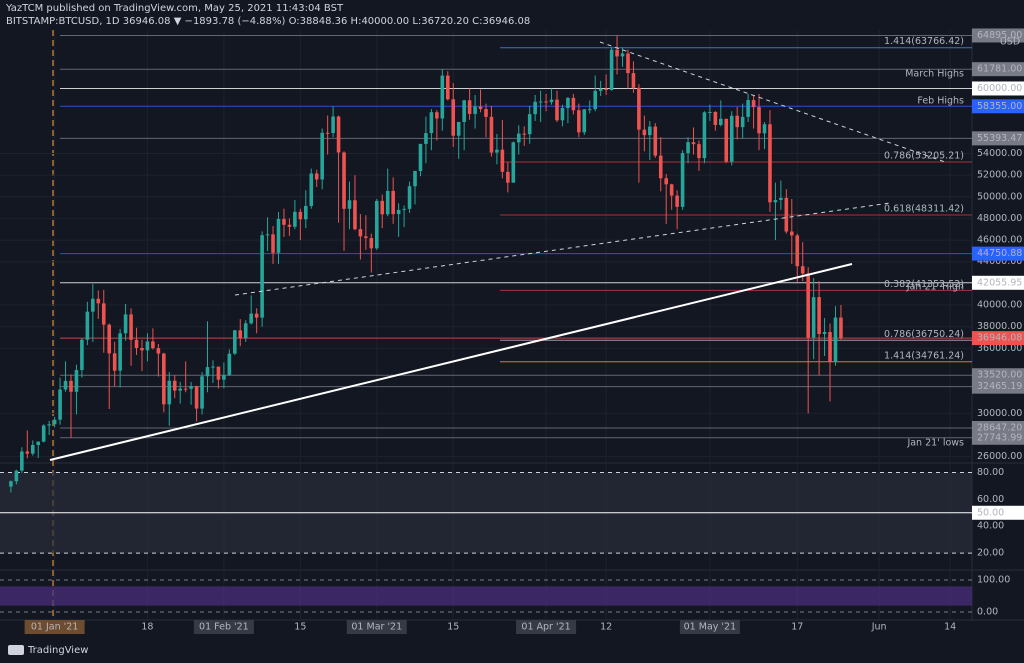 This screenshot has width=1024, height=663. I want to click on y-tick-label: 48000.00, so click(999, 218).